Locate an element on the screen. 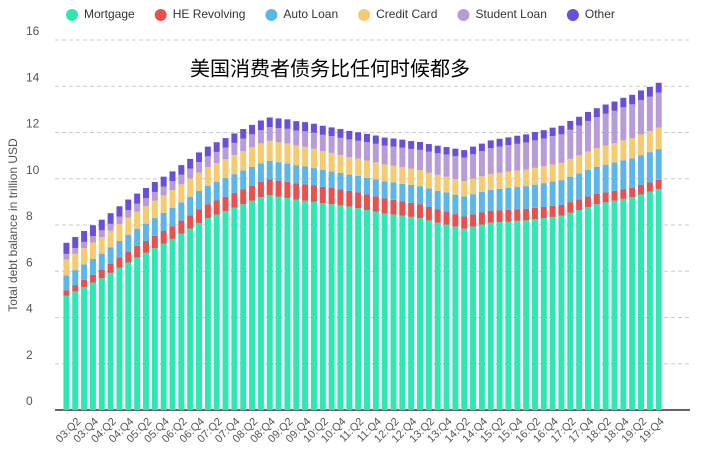  y-tick-label: 2 is located at coordinates (29, 355).